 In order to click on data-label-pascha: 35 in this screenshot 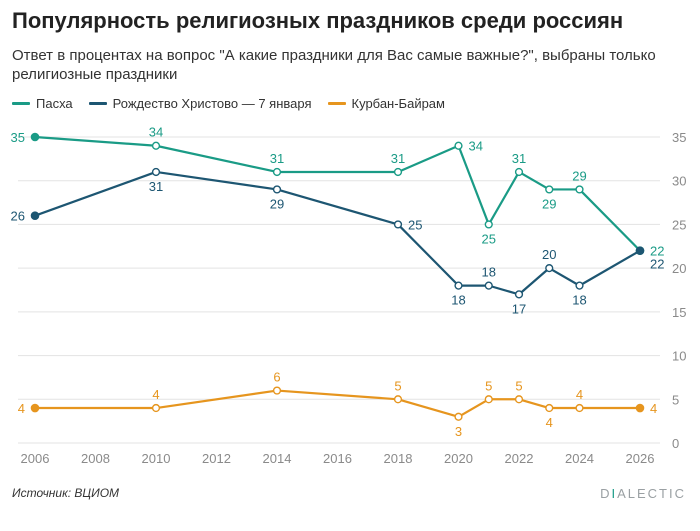, I will do `click(18, 137)`.